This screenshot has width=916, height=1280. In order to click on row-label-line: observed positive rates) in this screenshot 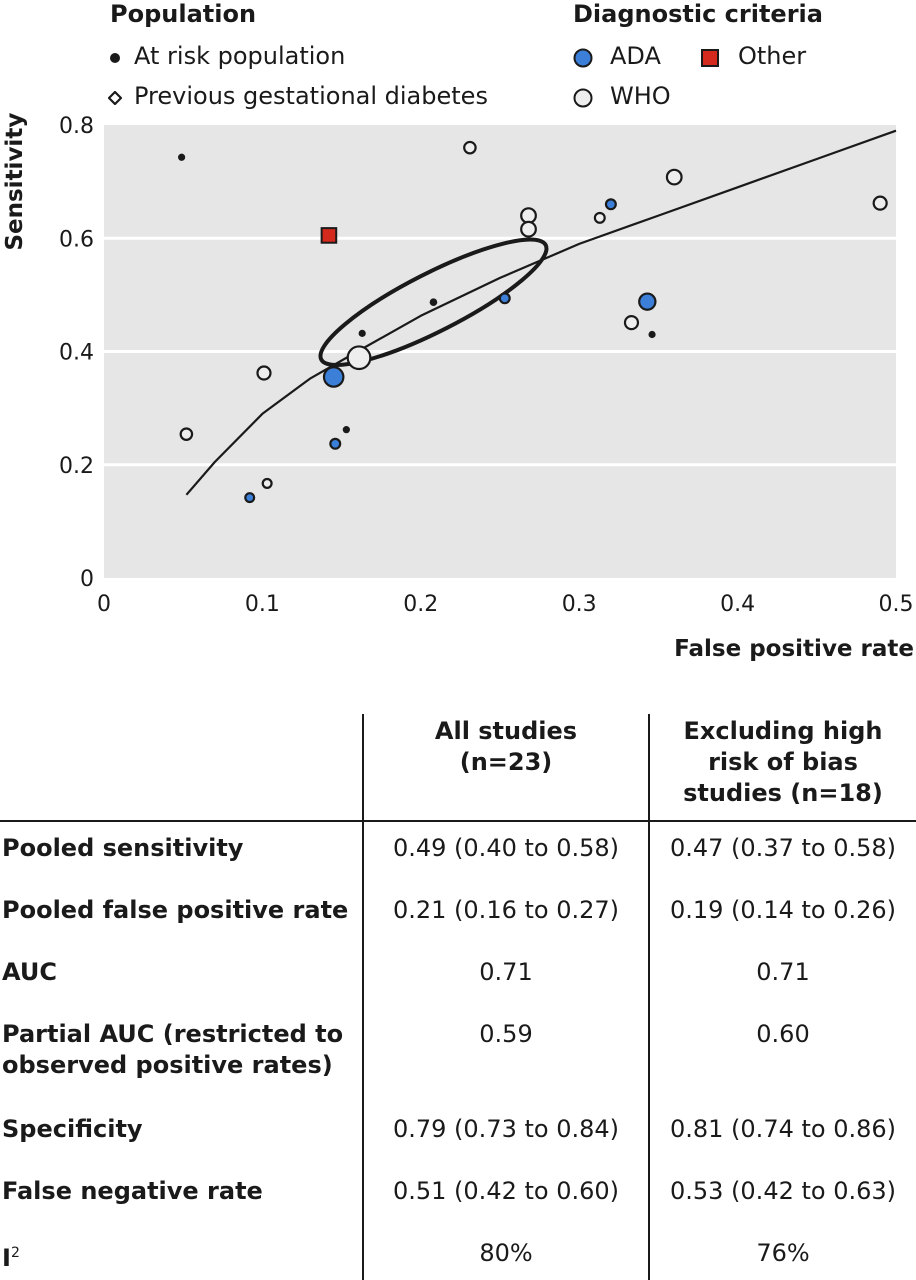, I will do `click(167, 1065)`.